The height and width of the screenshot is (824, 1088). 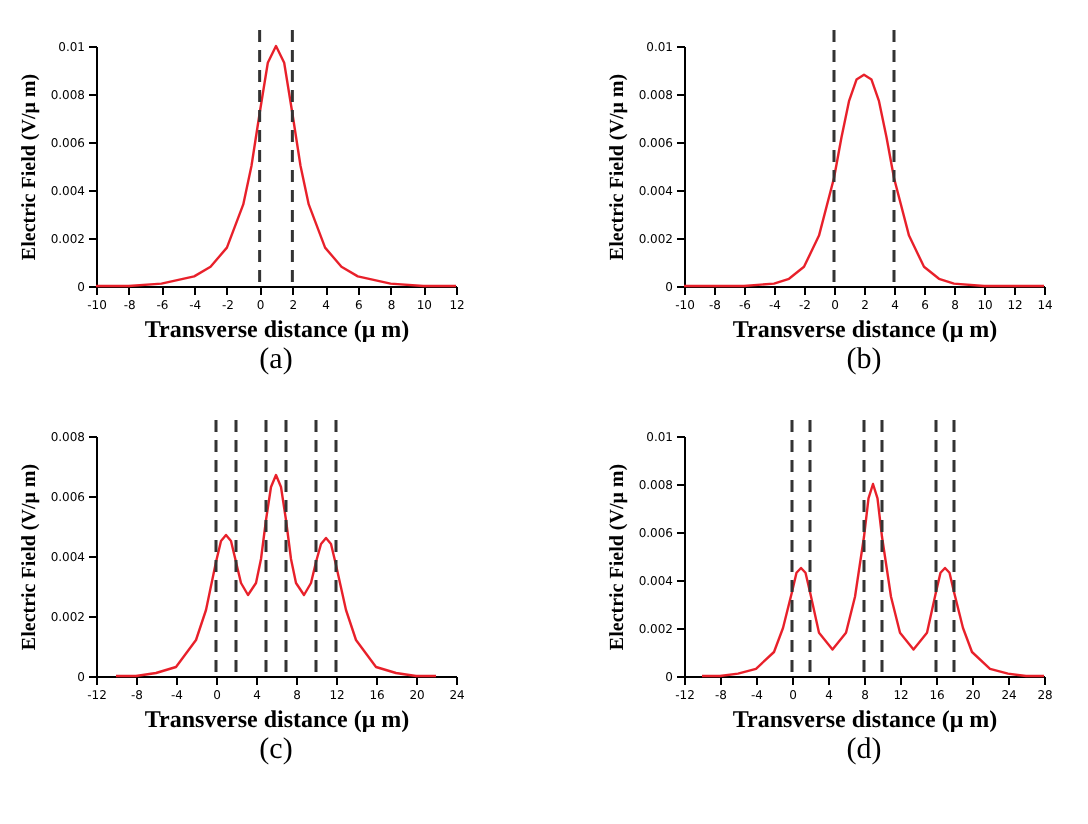 What do you see at coordinates (864, 360) in the screenshot?
I see `text: (b)` at bounding box center [864, 360].